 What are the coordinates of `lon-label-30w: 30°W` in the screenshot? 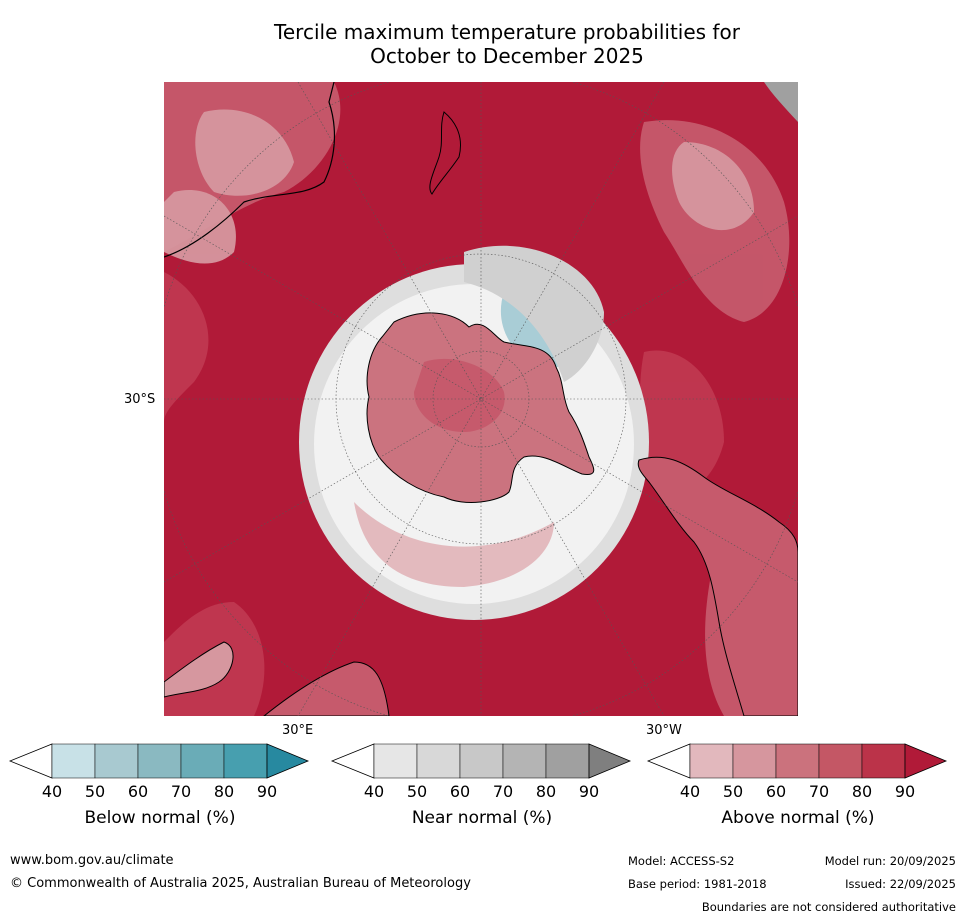 It's located at (664, 730).